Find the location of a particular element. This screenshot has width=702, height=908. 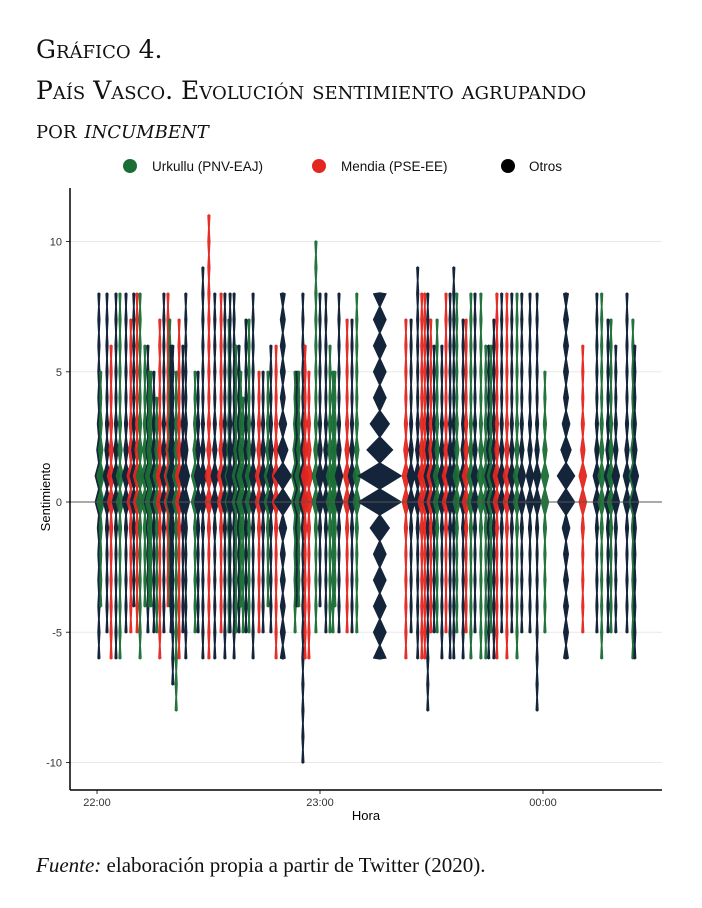

legend: Urkullu (PNV-EAJ) Mendia (PSE-EE) Otros is located at coordinates (342, 166).